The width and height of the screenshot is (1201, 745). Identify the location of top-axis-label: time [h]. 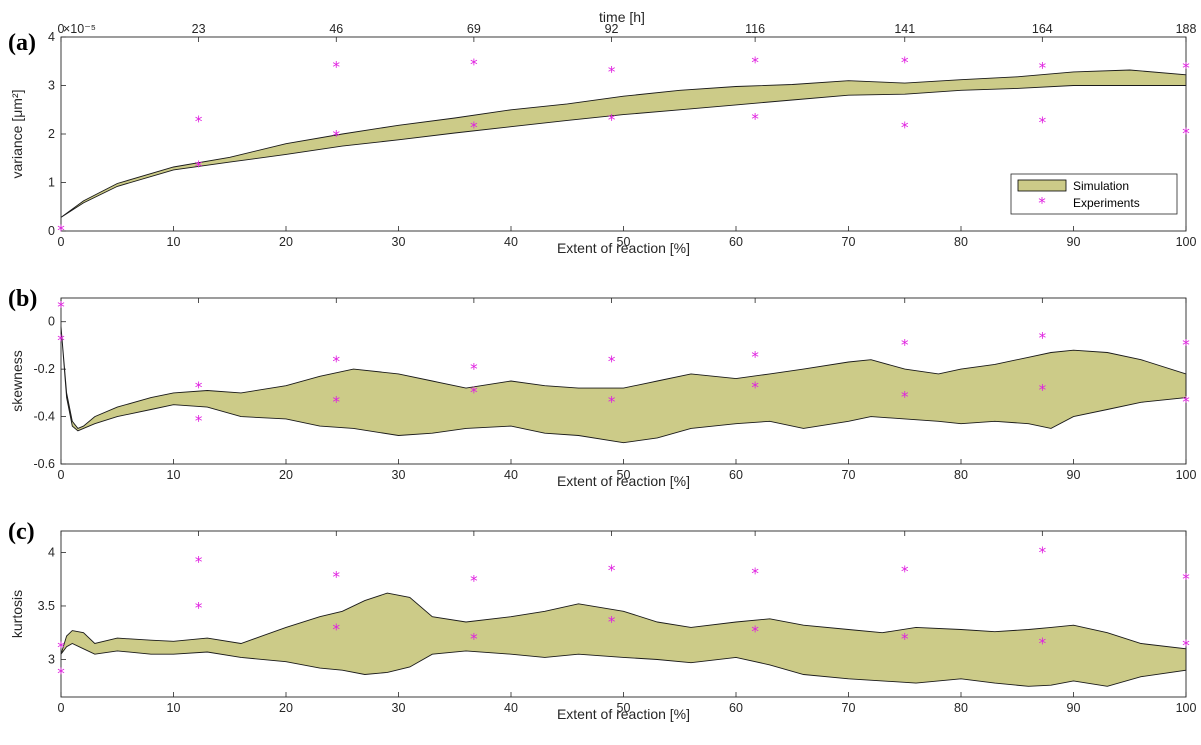
(622, 17).